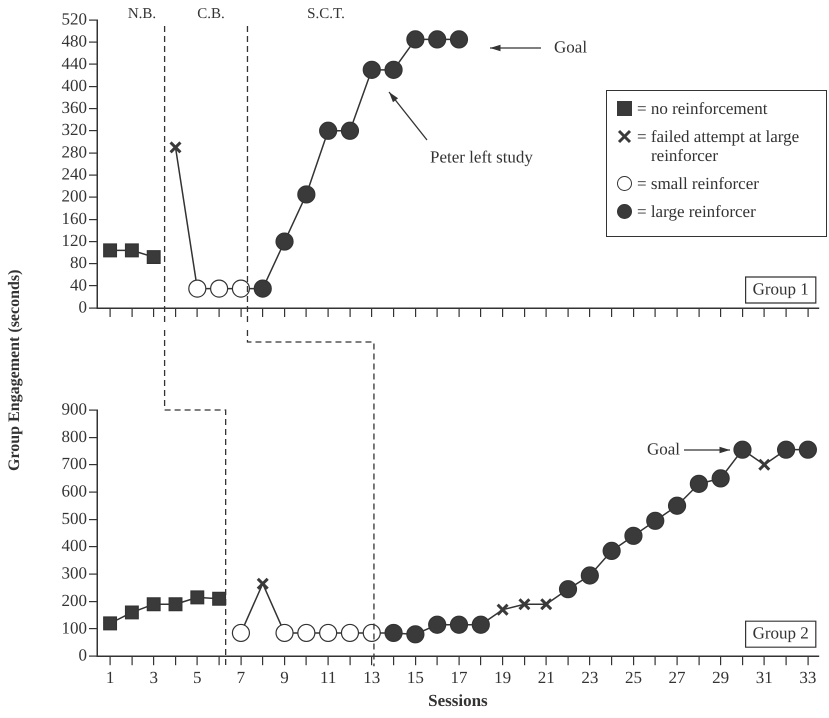 This screenshot has height=718, width=829. What do you see at coordinates (74, 491) in the screenshot?
I see `y-tick-label: 600` at bounding box center [74, 491].